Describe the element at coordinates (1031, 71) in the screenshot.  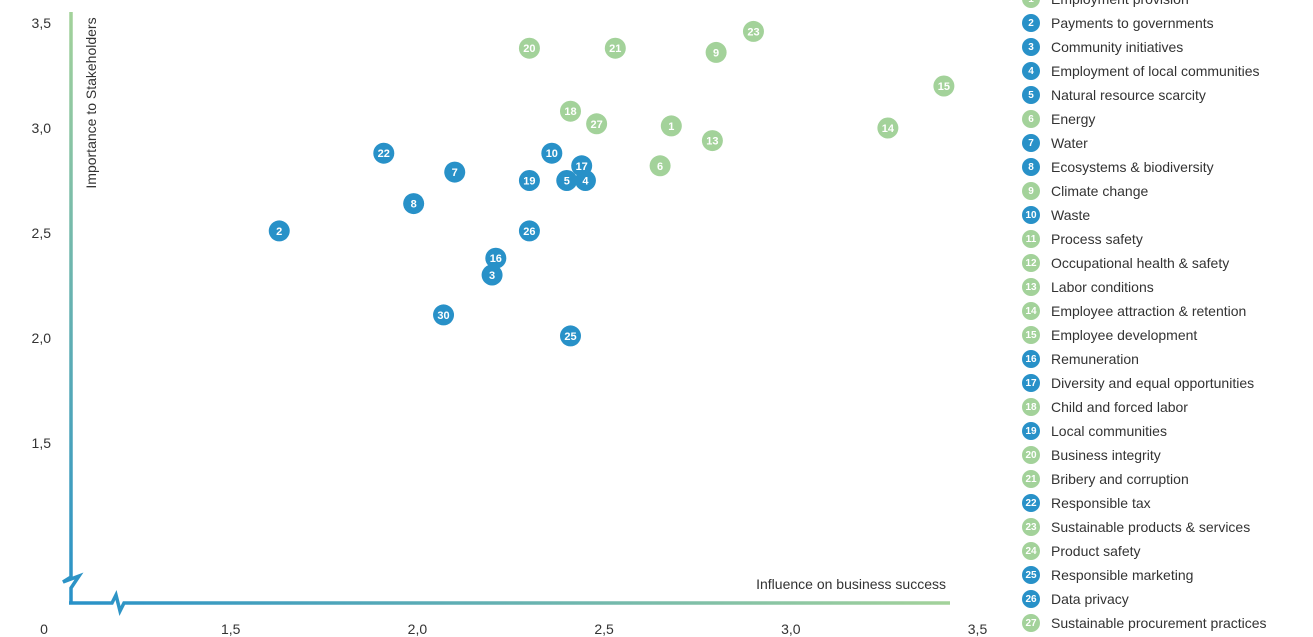
I see `legend-badge: 4` at that location.